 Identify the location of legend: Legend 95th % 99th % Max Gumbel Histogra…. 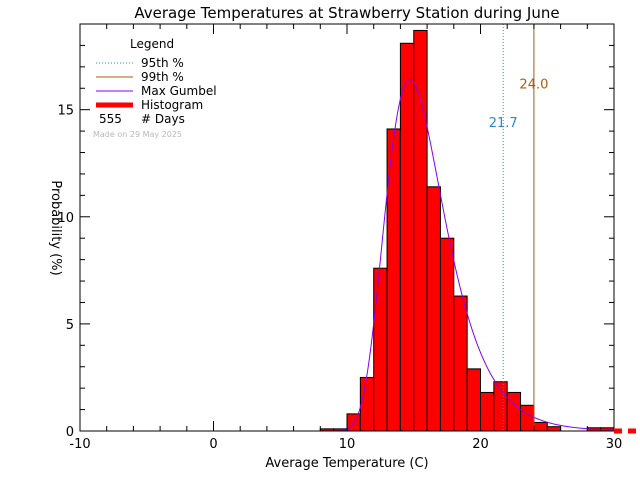
(155, 88).